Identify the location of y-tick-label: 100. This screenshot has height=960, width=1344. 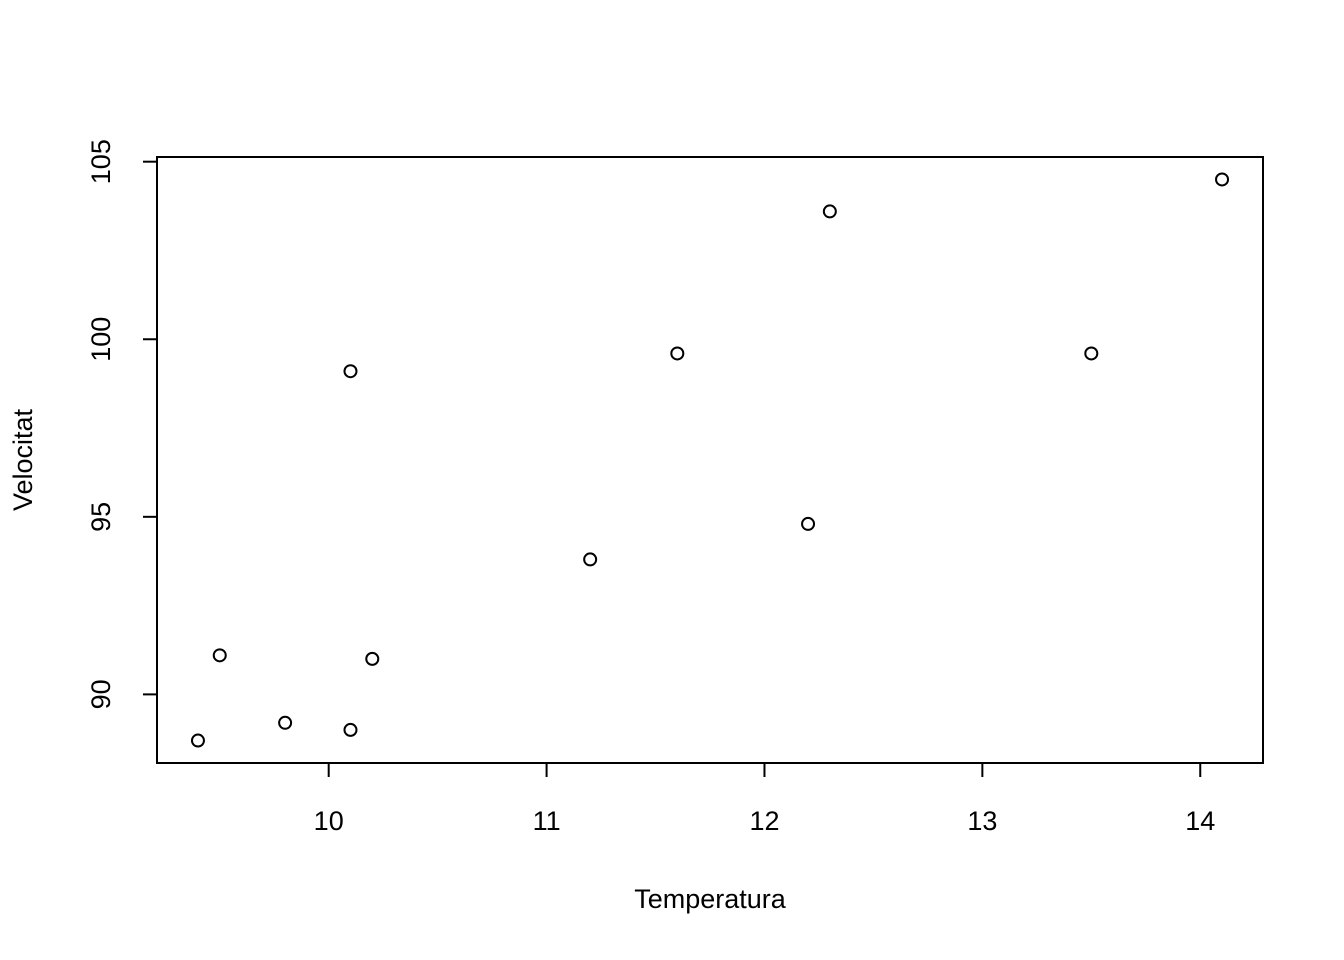
(101, 339).